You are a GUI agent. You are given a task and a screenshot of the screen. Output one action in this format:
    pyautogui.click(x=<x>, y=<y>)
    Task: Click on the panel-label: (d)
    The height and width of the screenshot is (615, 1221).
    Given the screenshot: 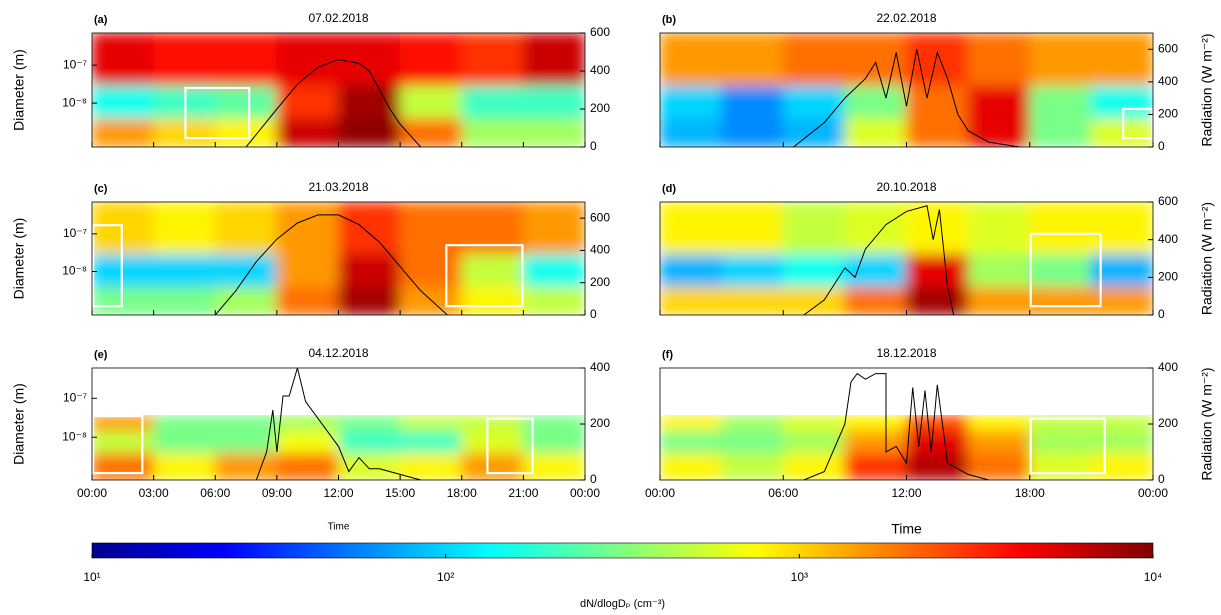 What is the action you would take?
    pyautogui.click(x=669, y=189)
    